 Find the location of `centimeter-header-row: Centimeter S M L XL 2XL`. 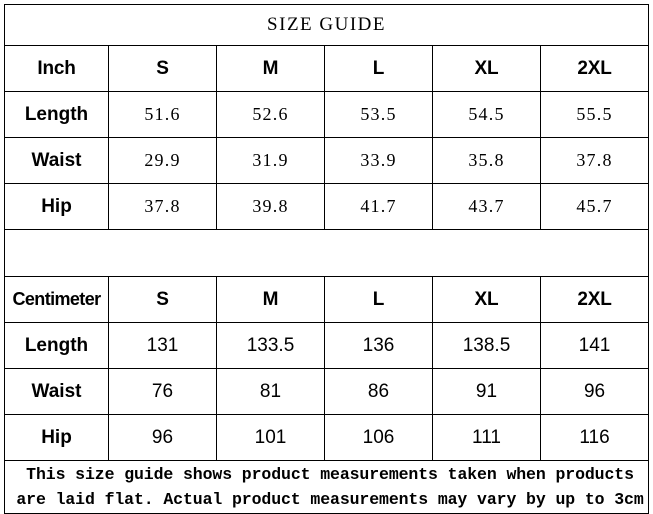

centimeter-header-row: Centimeter S M L XL 2XL is located at coordinates (327, 299).